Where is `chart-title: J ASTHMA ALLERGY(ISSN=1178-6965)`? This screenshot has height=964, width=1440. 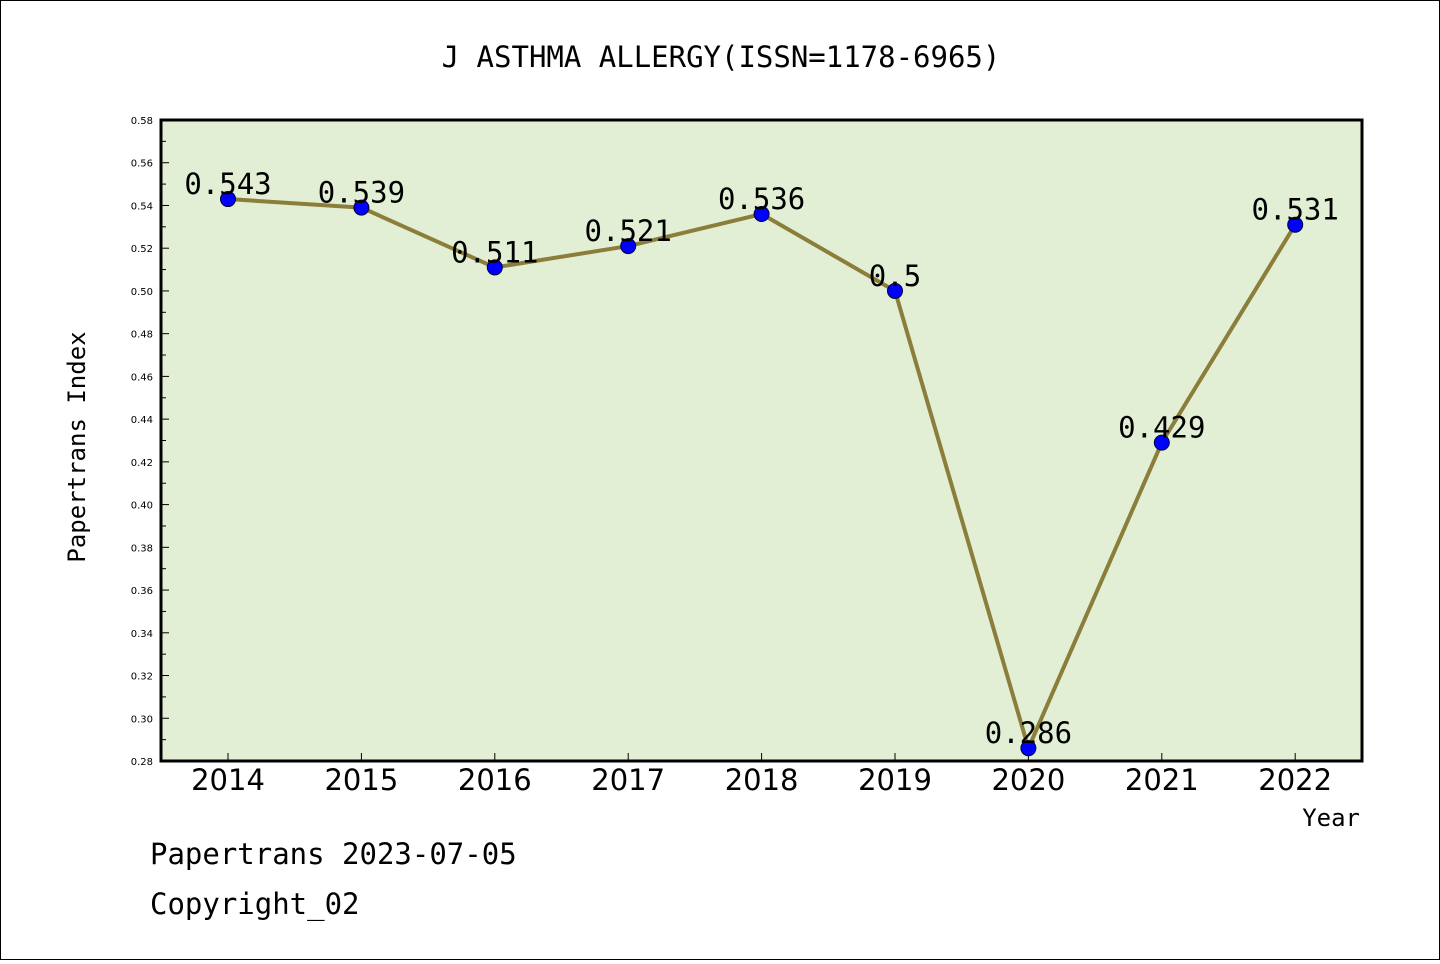 chart-title: J ASTHMA ALLERGY(ISSN=1178-6965) is located at coordinates (721, 57).